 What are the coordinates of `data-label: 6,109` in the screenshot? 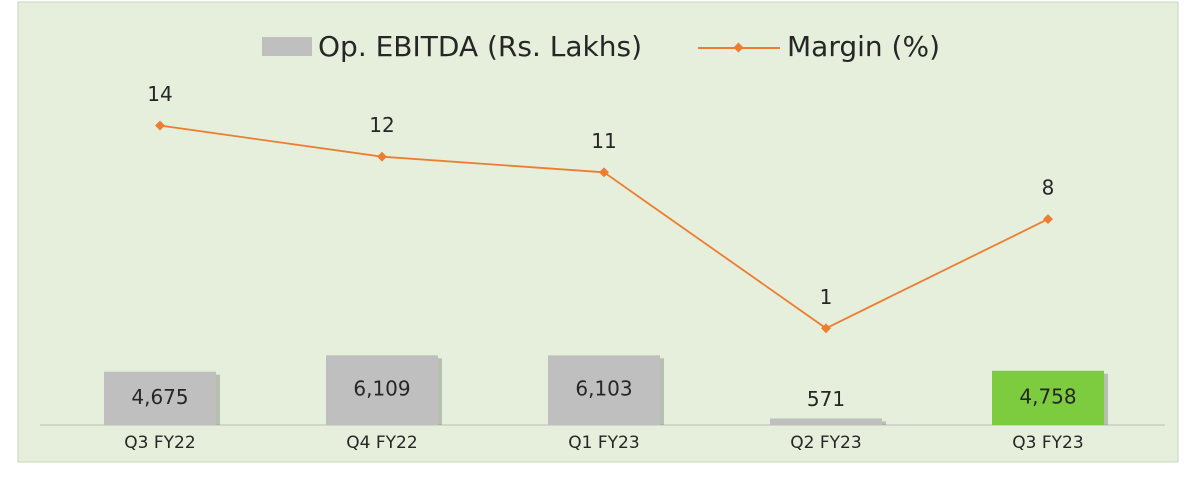 It's located at (381, 389).